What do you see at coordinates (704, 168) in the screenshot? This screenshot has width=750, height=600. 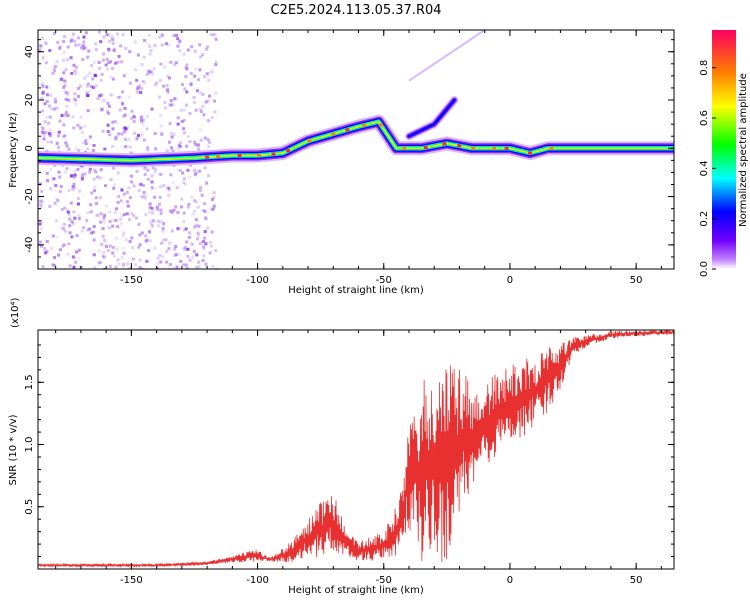 I see `colorbar-tick-label: 0.4` at bounding box center [704, 168].